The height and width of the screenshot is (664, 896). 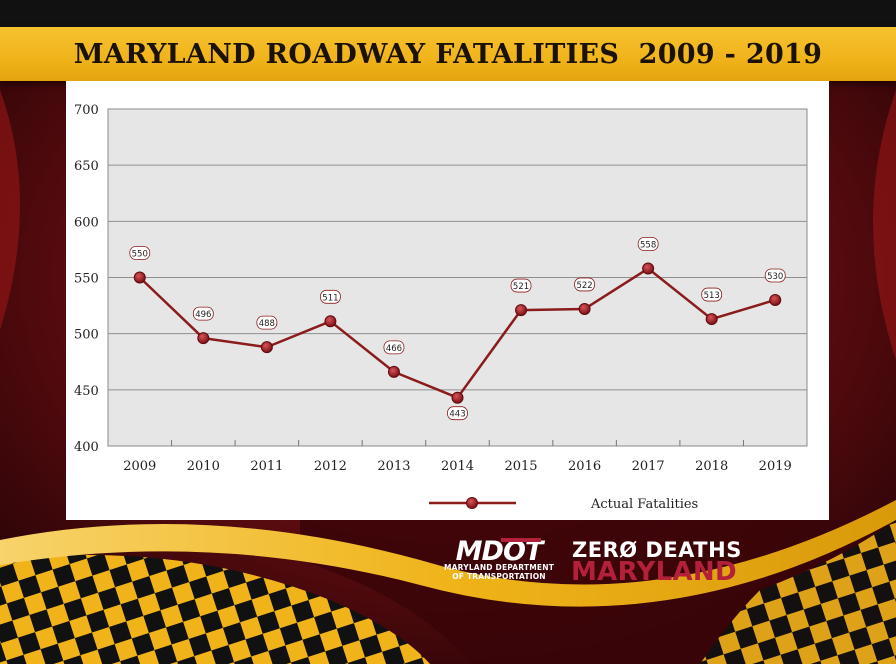 I want to click on data-point-2010, so click(x=203, y=338).